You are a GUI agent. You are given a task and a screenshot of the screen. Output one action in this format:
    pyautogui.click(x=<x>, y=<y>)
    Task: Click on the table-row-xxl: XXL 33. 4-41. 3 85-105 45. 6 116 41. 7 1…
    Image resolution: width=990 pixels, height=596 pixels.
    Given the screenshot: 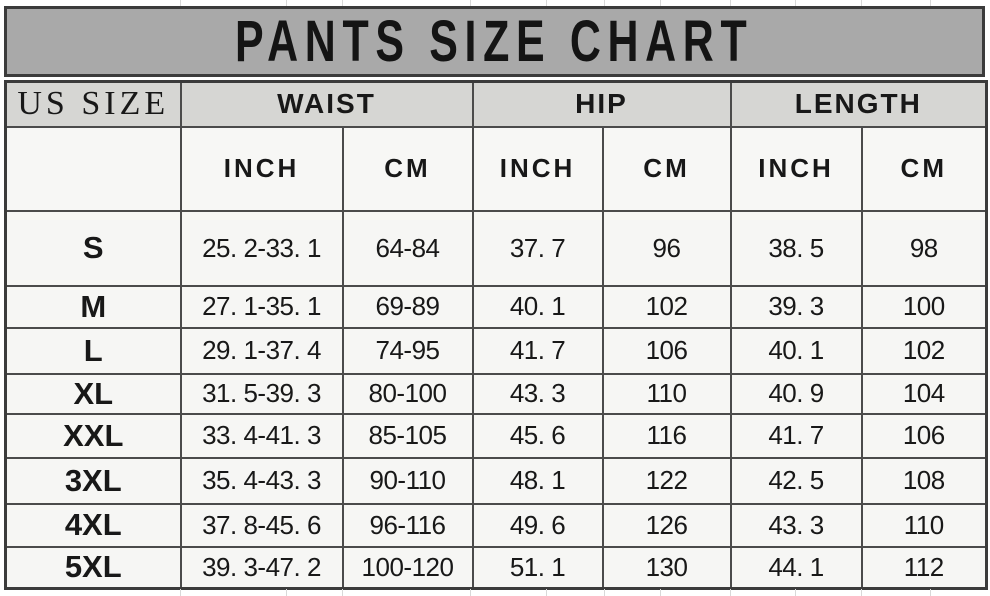 What is the action you would take?
    pyautogui.click(x=496, y=435)
    